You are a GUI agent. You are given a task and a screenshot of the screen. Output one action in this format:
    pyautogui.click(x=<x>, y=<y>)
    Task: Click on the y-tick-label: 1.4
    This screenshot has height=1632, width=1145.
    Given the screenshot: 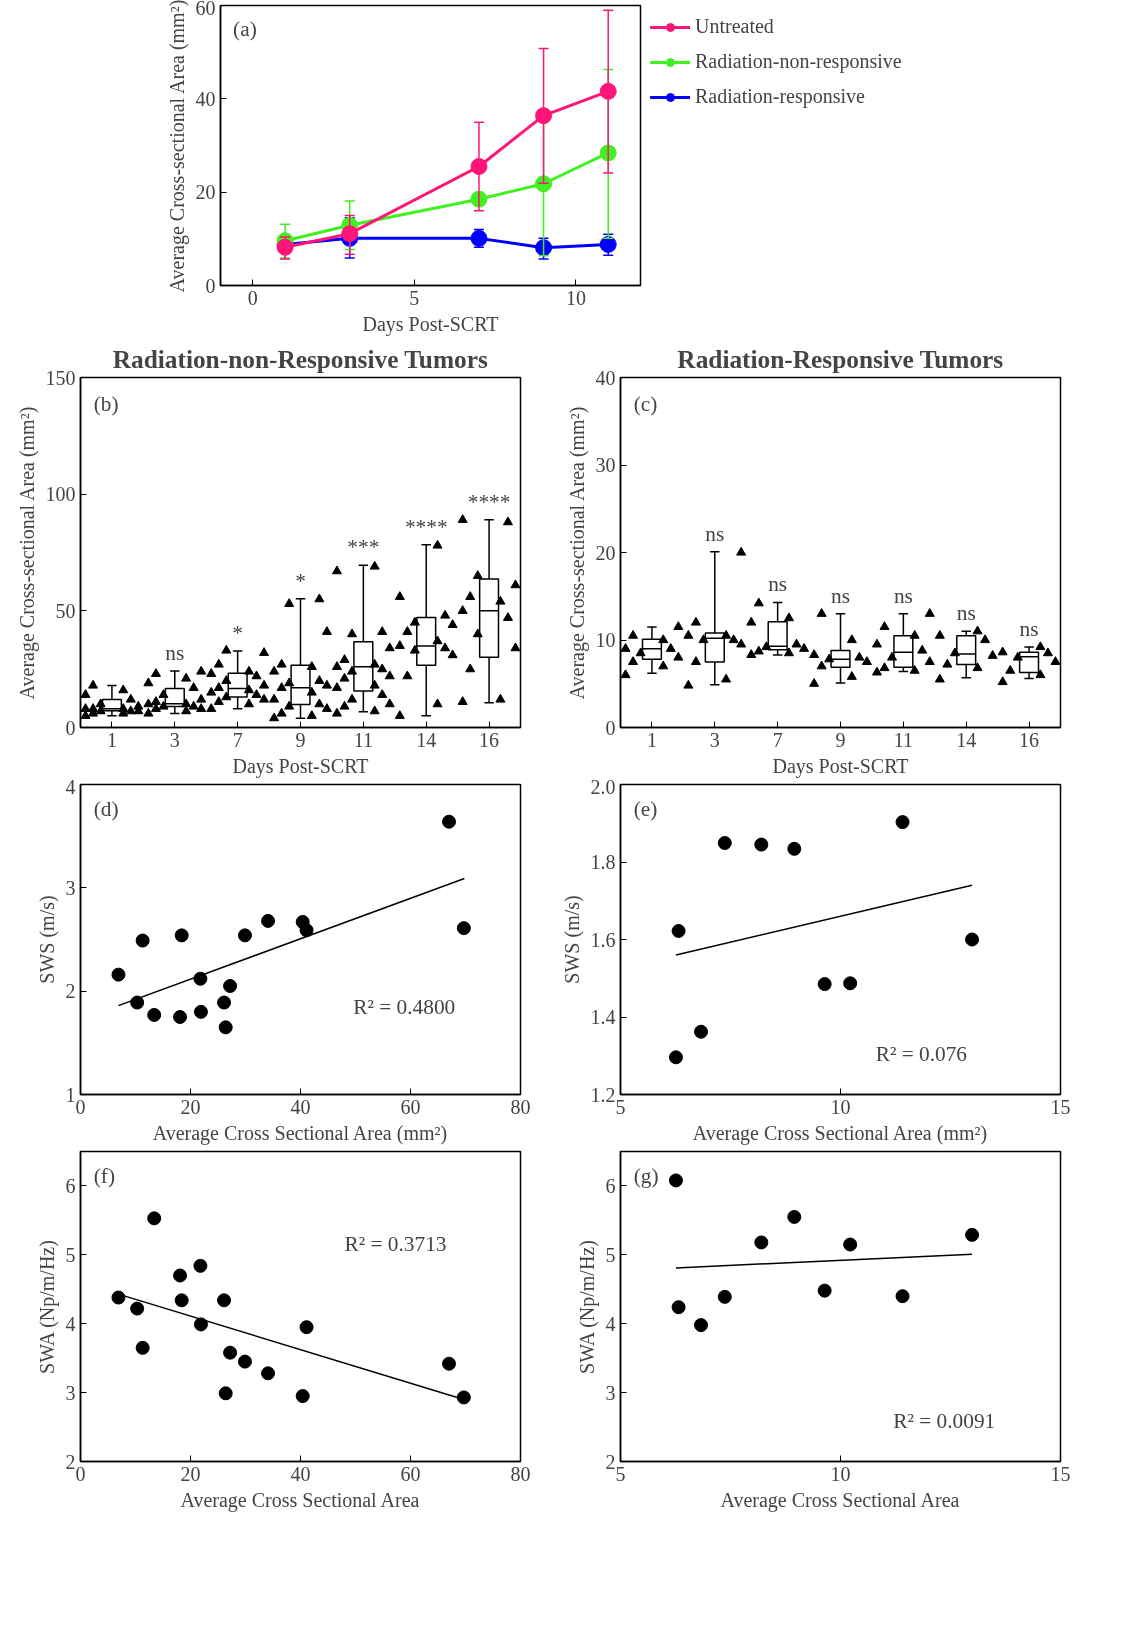 What is the action you would take?
    pyautogui.click(x=603, y=1017)
    